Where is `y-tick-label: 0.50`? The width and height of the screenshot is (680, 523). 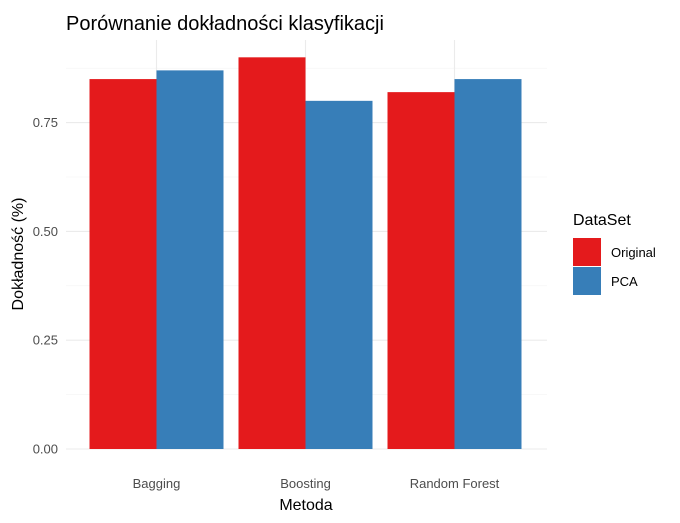
y-tick-label: 0.50 is located at coordinates (45, 231).